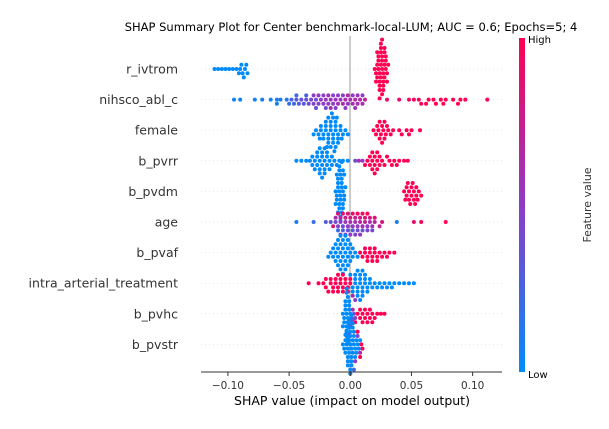 This screenshot has height=429, width=609. Describe the element at coordinates (350, 386) in the screenshot. I see `x-tick-label: 0.00` at that location.